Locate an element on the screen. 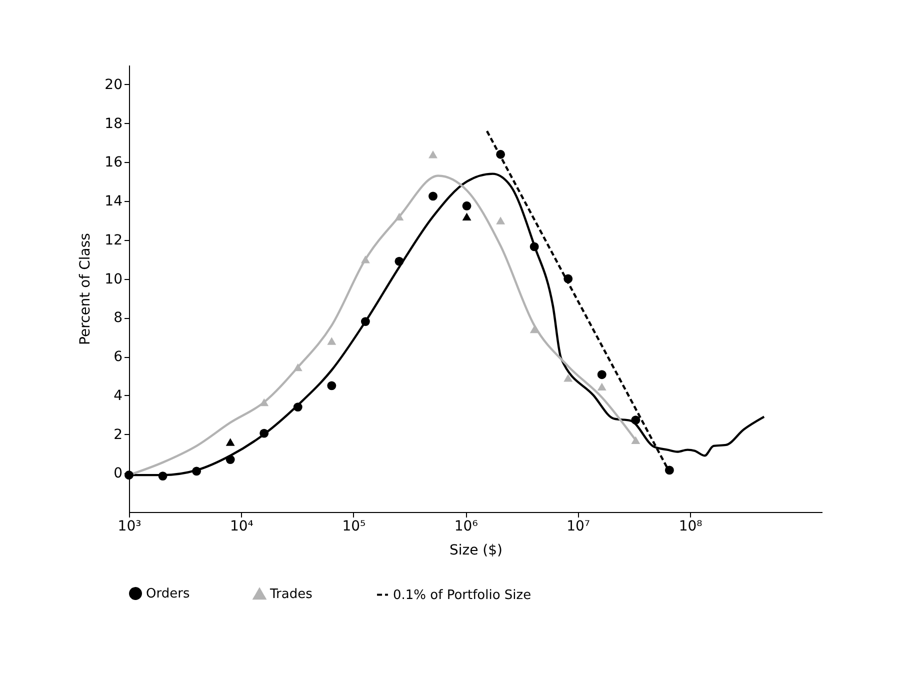  y-tick-label: 18 is located at coordinates (113, 124).